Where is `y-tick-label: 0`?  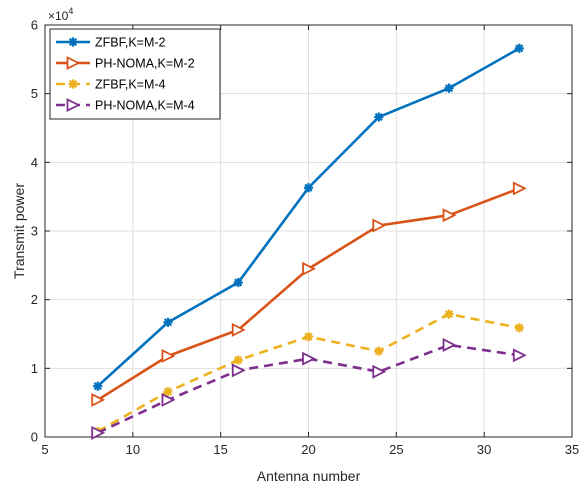
y-tick-label: 0 is located at coordinates (34, 437).